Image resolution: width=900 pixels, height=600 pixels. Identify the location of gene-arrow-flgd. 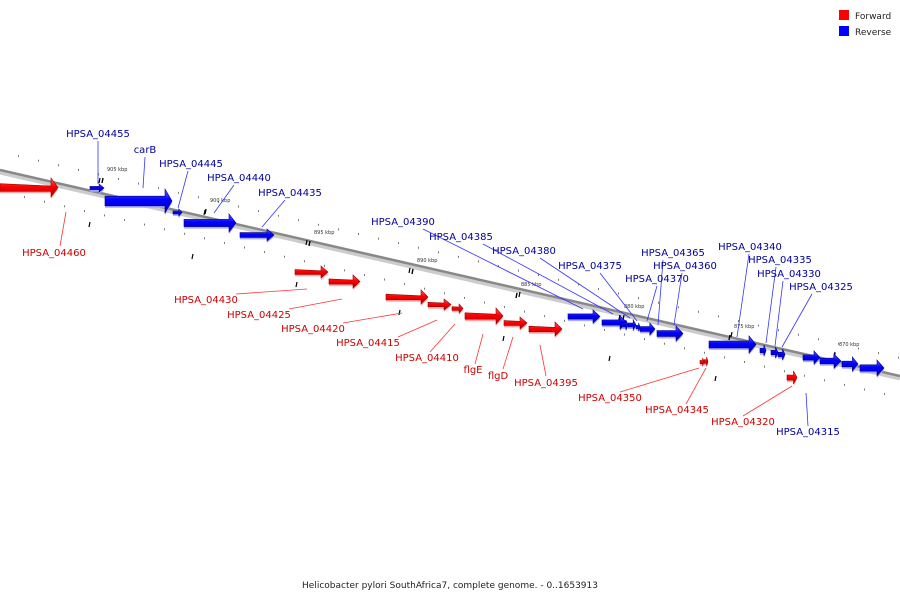
(515, 323).